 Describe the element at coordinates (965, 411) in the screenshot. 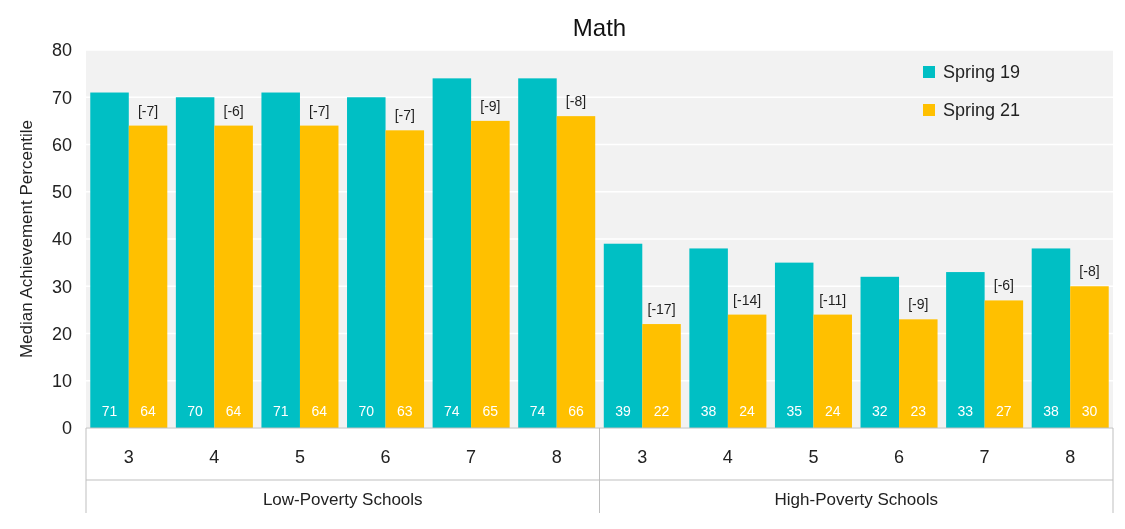

I see `data-label: 33` at that location.